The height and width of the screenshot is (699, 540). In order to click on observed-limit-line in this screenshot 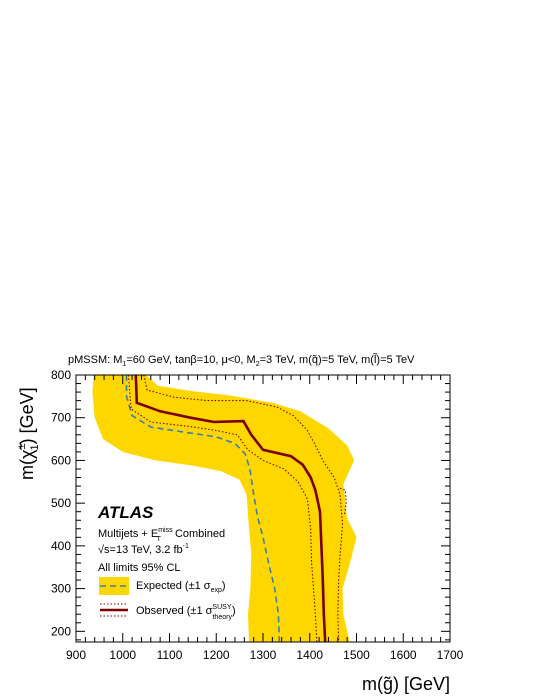, I will do `click(230, 508)`.